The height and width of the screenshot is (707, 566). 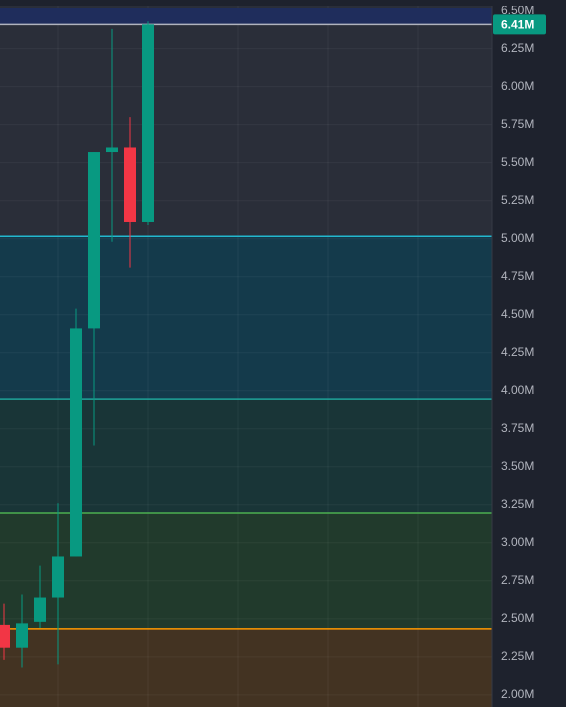 I want to click on level-zone, so click(x=246, y=667).